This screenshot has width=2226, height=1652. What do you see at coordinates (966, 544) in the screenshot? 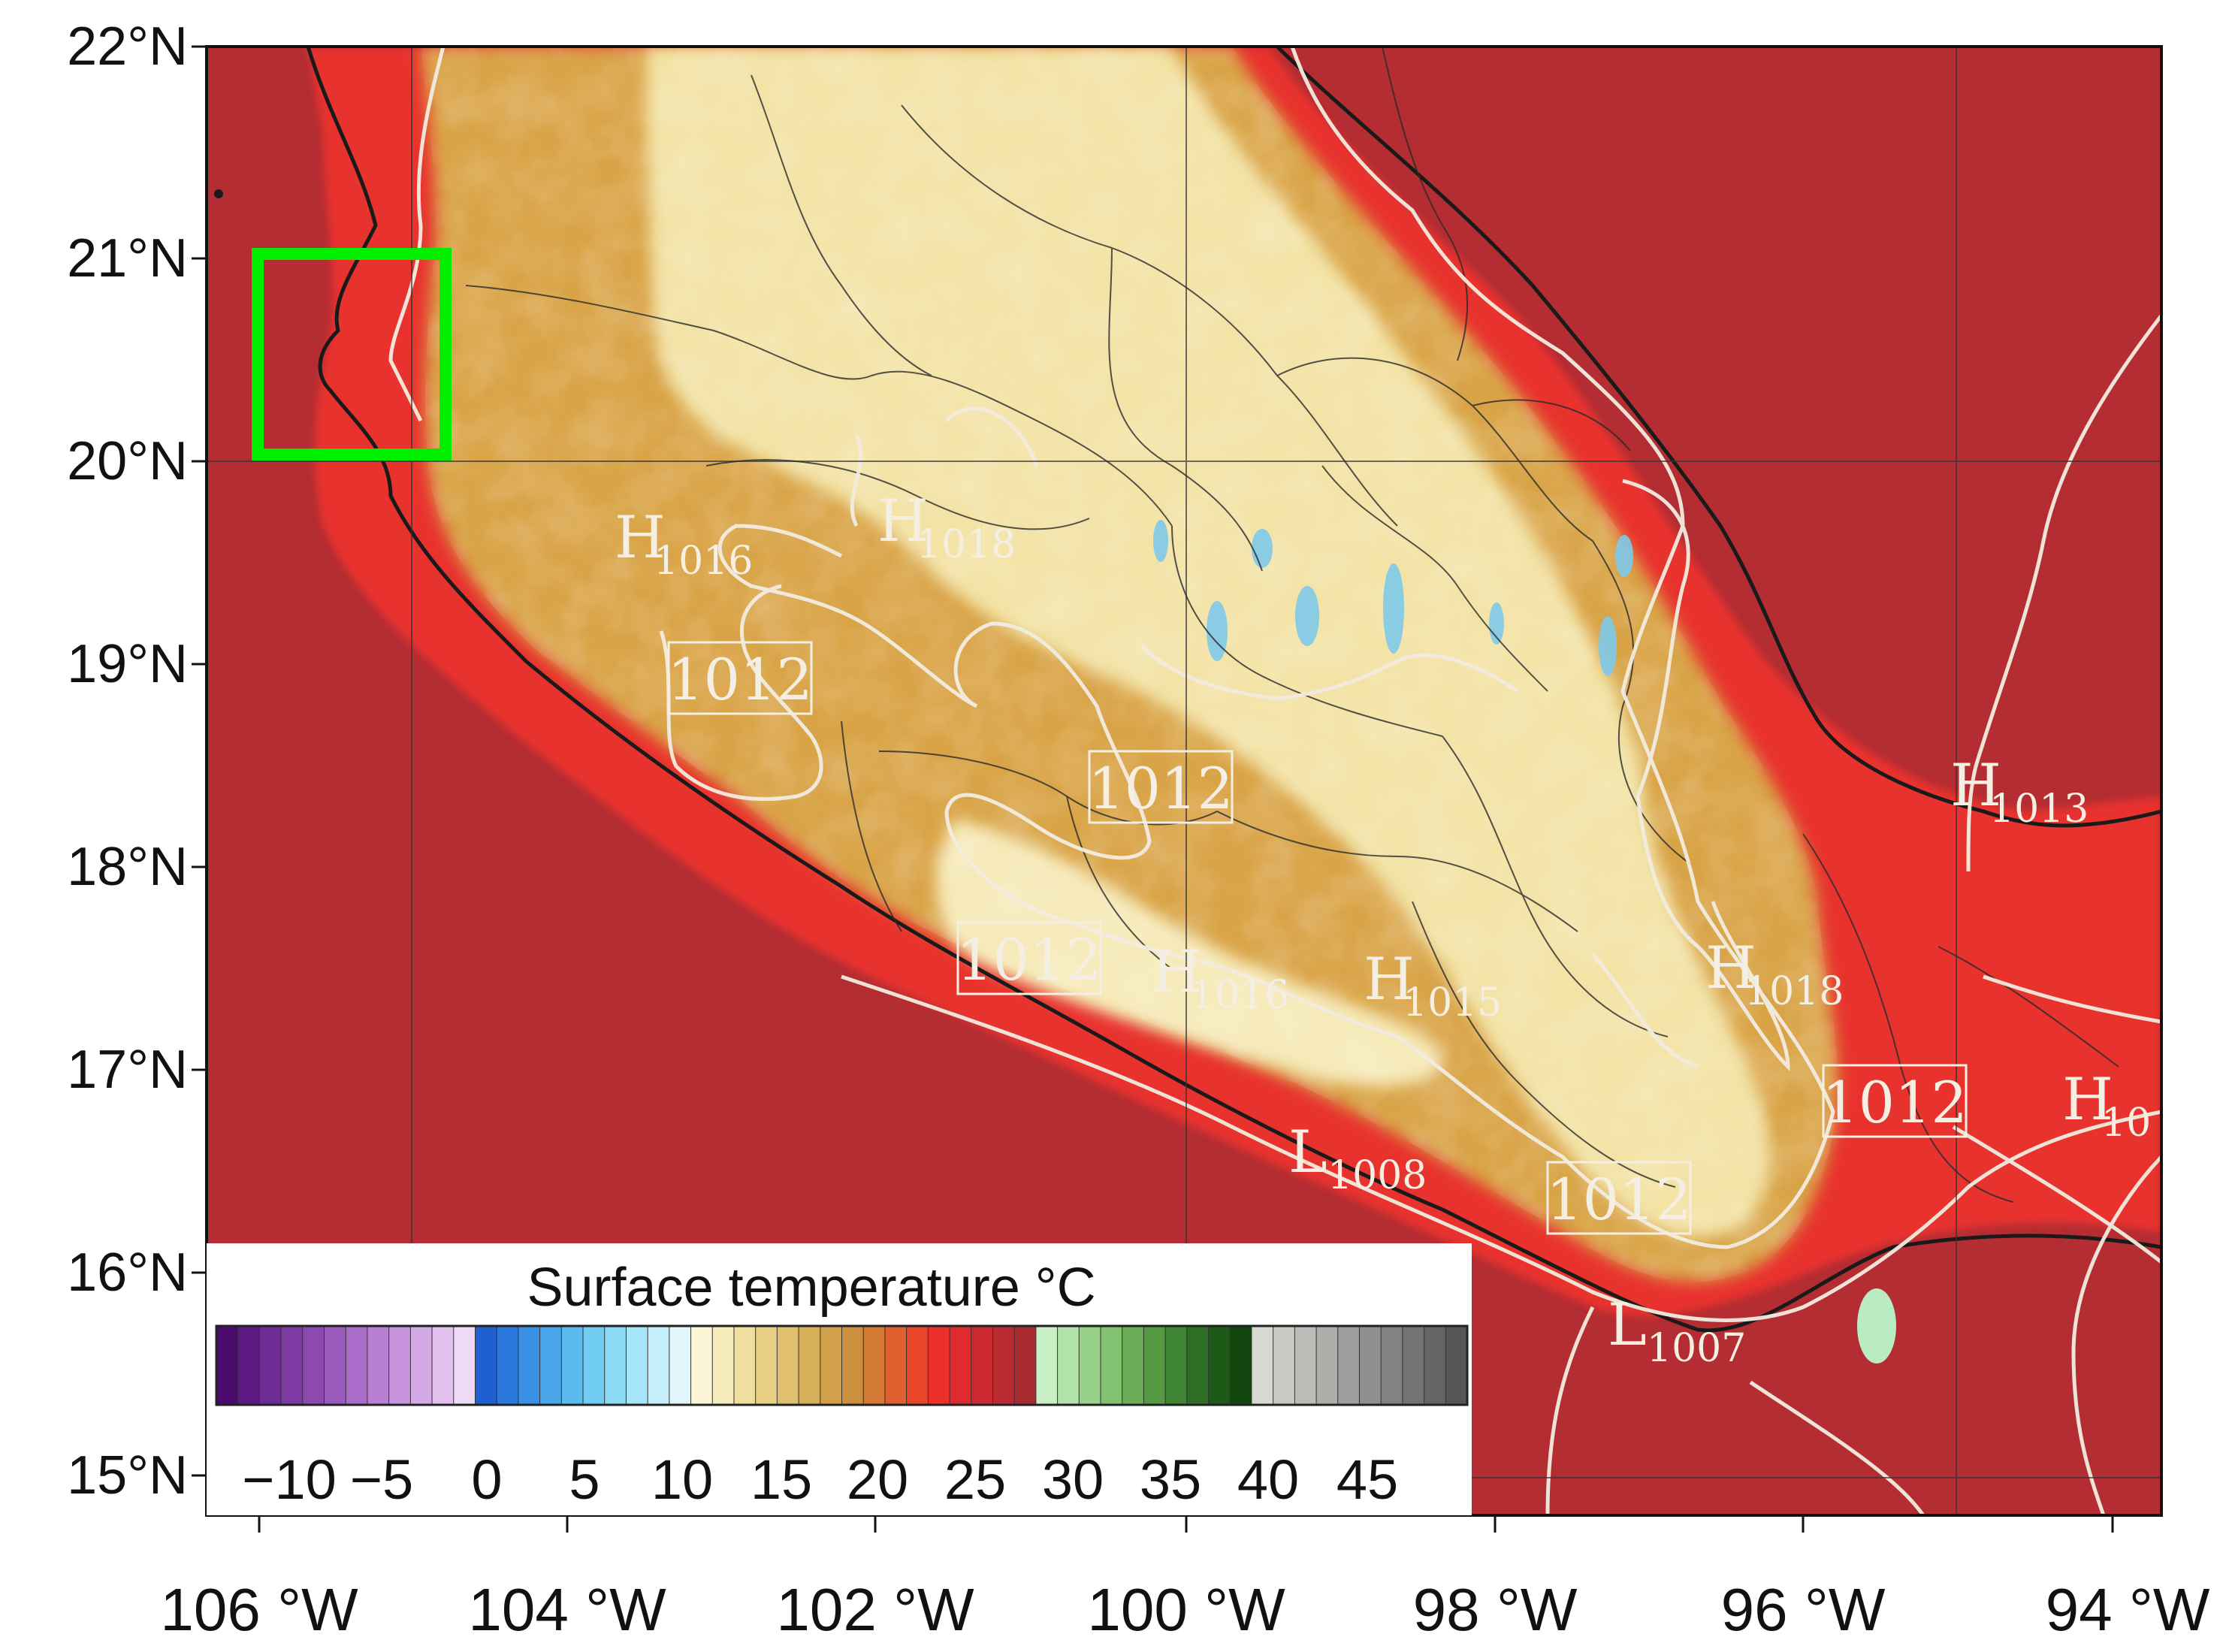
I see `pressure-center-value: 1018` at bounding box center [966, 544].